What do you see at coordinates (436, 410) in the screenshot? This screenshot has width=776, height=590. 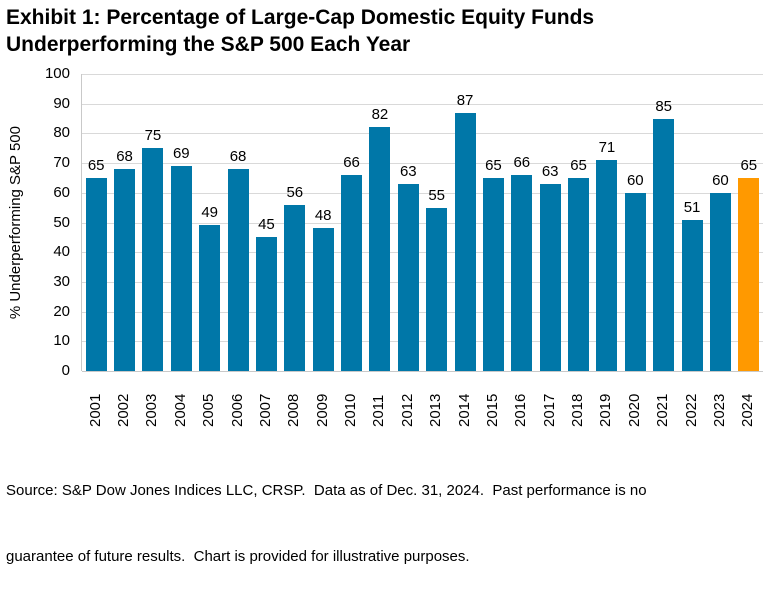 I see `x-tick-label: 2013` at bounding box center [436, 410].